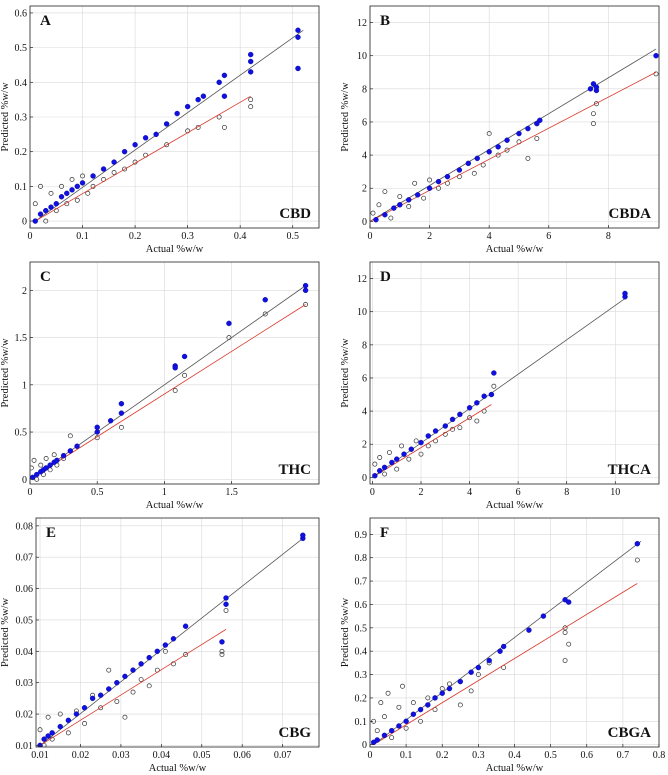 This screenshot has height=775, width=668. What do you see at coordinates (294, 733) in the screenshot?
I see `analyte-label: CBG` at bounding box center [294, 733].